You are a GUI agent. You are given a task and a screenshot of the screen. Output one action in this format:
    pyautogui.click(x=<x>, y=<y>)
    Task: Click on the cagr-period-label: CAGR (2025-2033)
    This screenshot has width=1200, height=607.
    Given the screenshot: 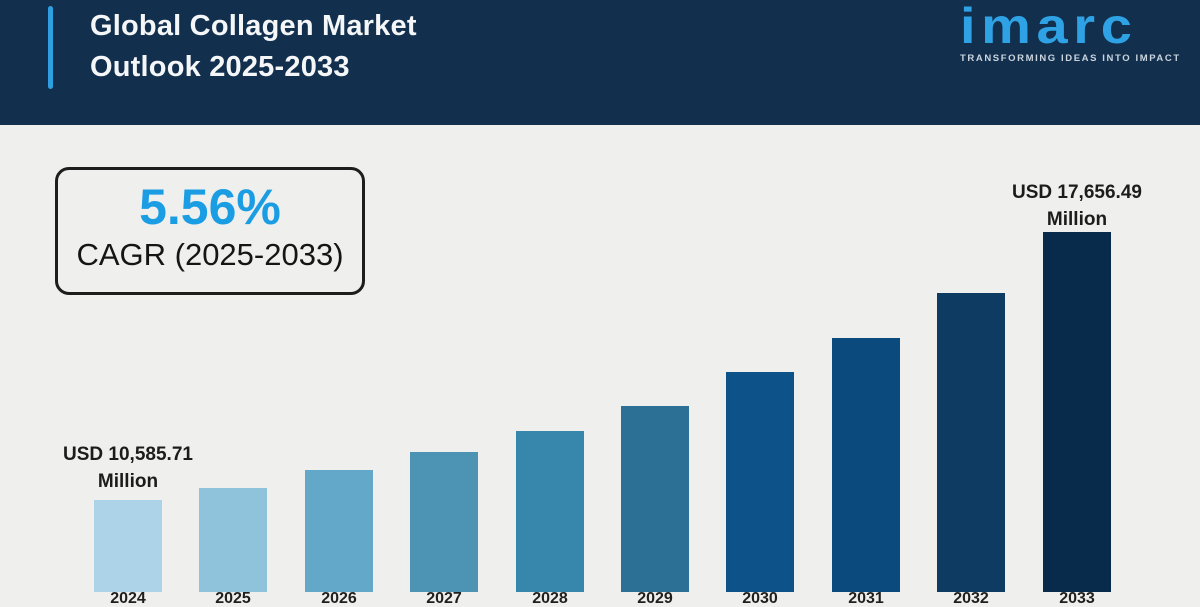 What is the action you would take?
    pyautogui.click(x=210, y=254)
    